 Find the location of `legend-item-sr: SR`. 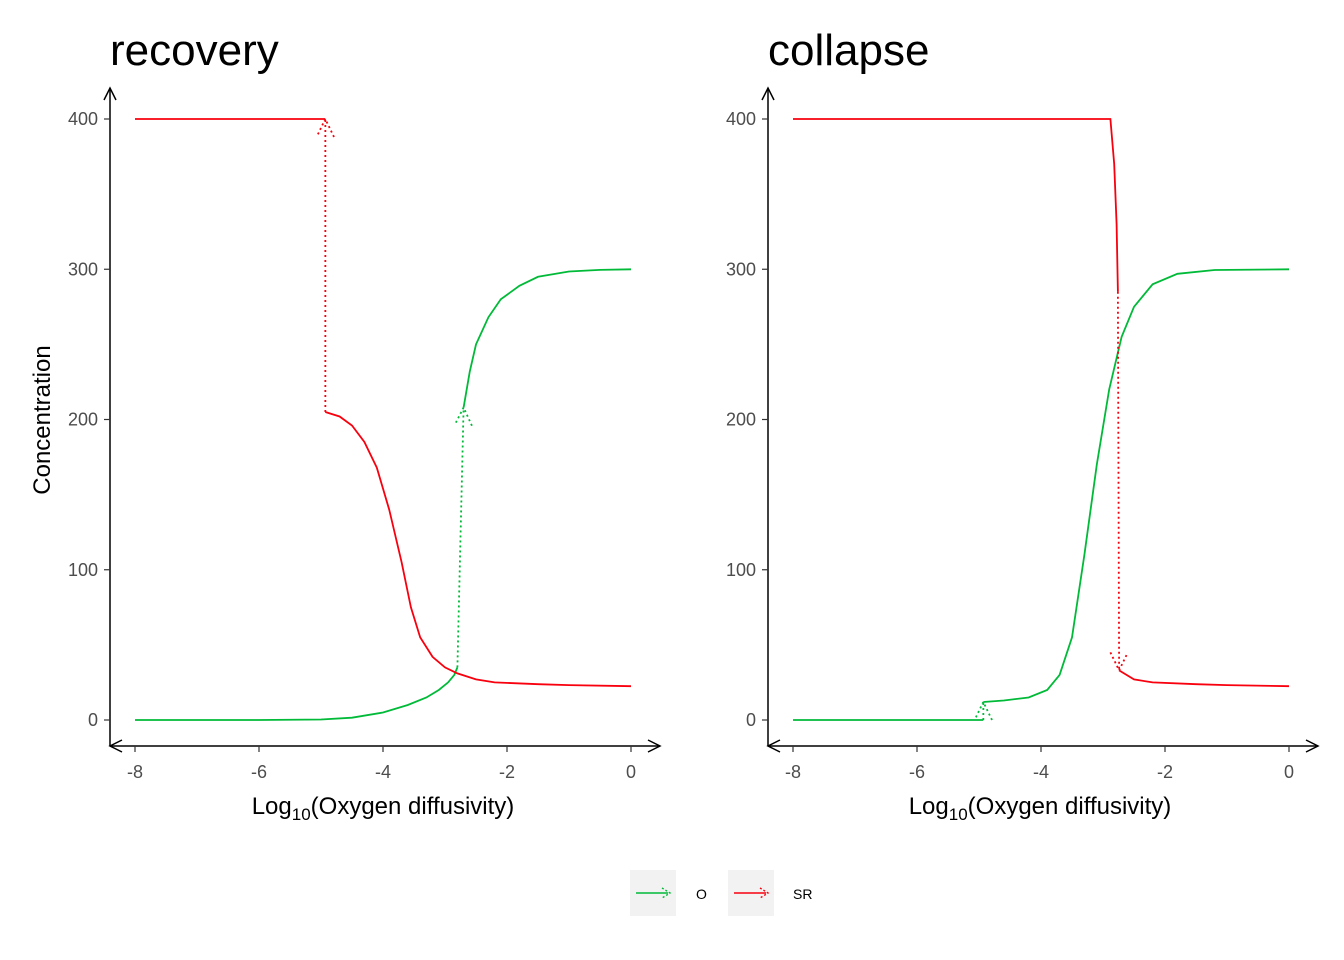

legend-item-sr: SR is located at coordinates (770, 893).